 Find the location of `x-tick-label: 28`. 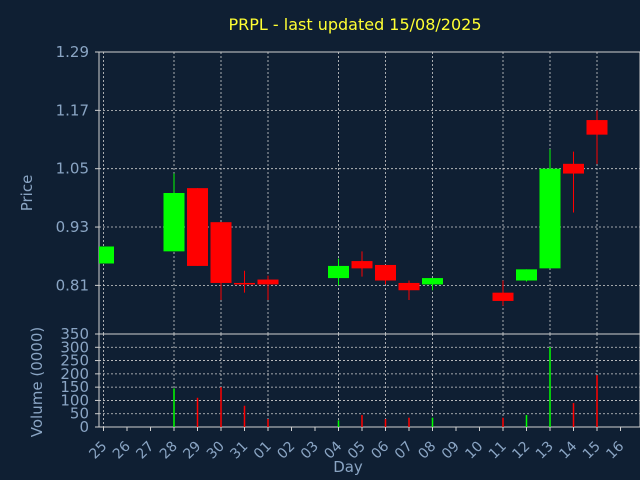

x-tick-label: 28 is located at coordinates (169, 451).